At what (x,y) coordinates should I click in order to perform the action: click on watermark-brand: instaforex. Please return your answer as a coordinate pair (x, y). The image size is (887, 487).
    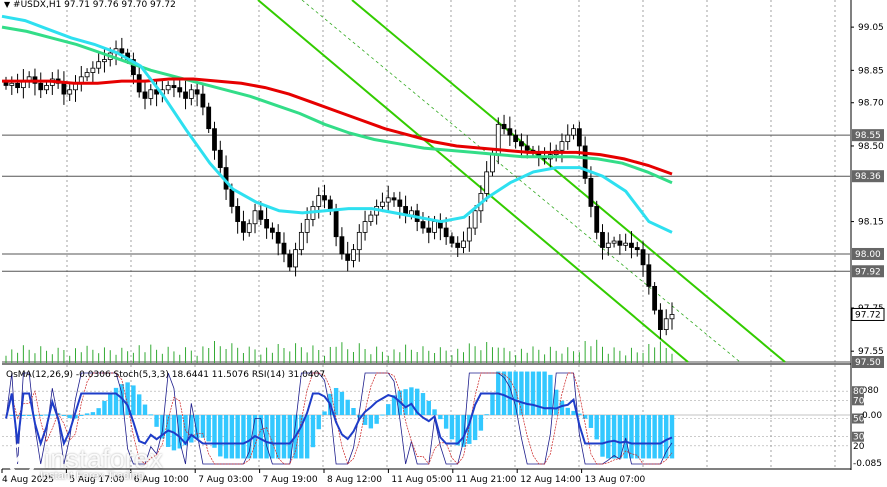
    Looking at the image, I should click on (104, 458).